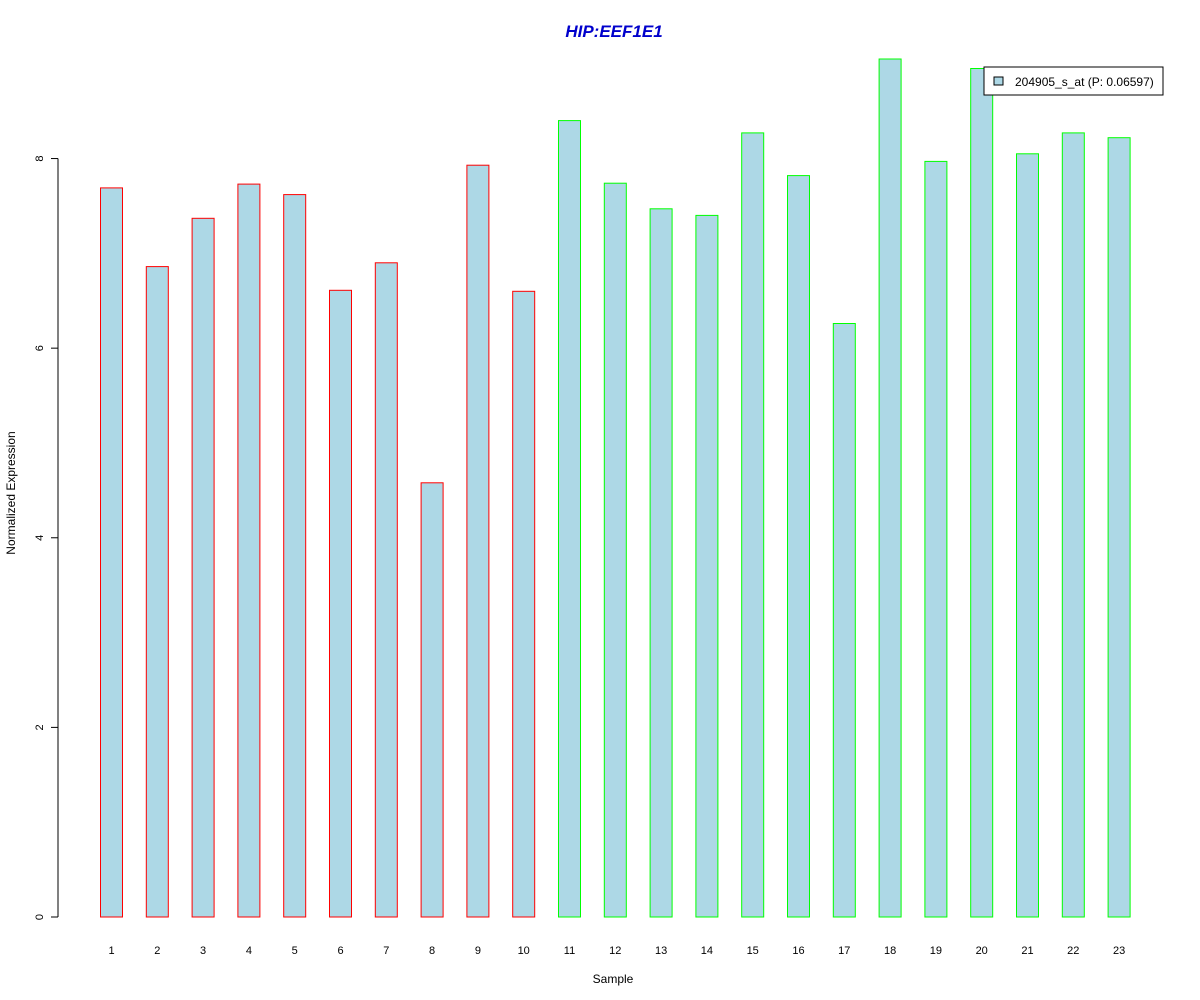  I want to click on x-tick-label: 11, so click(569, 951).